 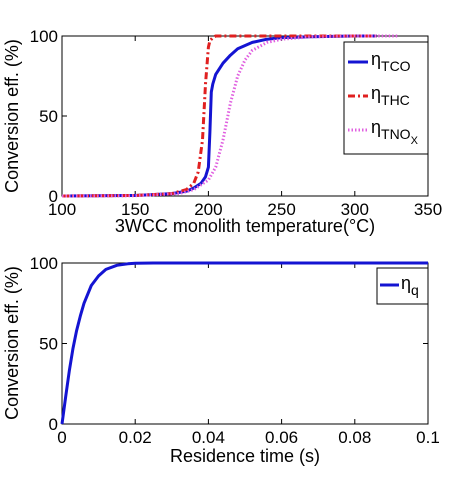 What do you see at coordinates (390, 95) in the screenshot?
I see `legend-label-thc: ηTHC` at bounding box center [390, 95].